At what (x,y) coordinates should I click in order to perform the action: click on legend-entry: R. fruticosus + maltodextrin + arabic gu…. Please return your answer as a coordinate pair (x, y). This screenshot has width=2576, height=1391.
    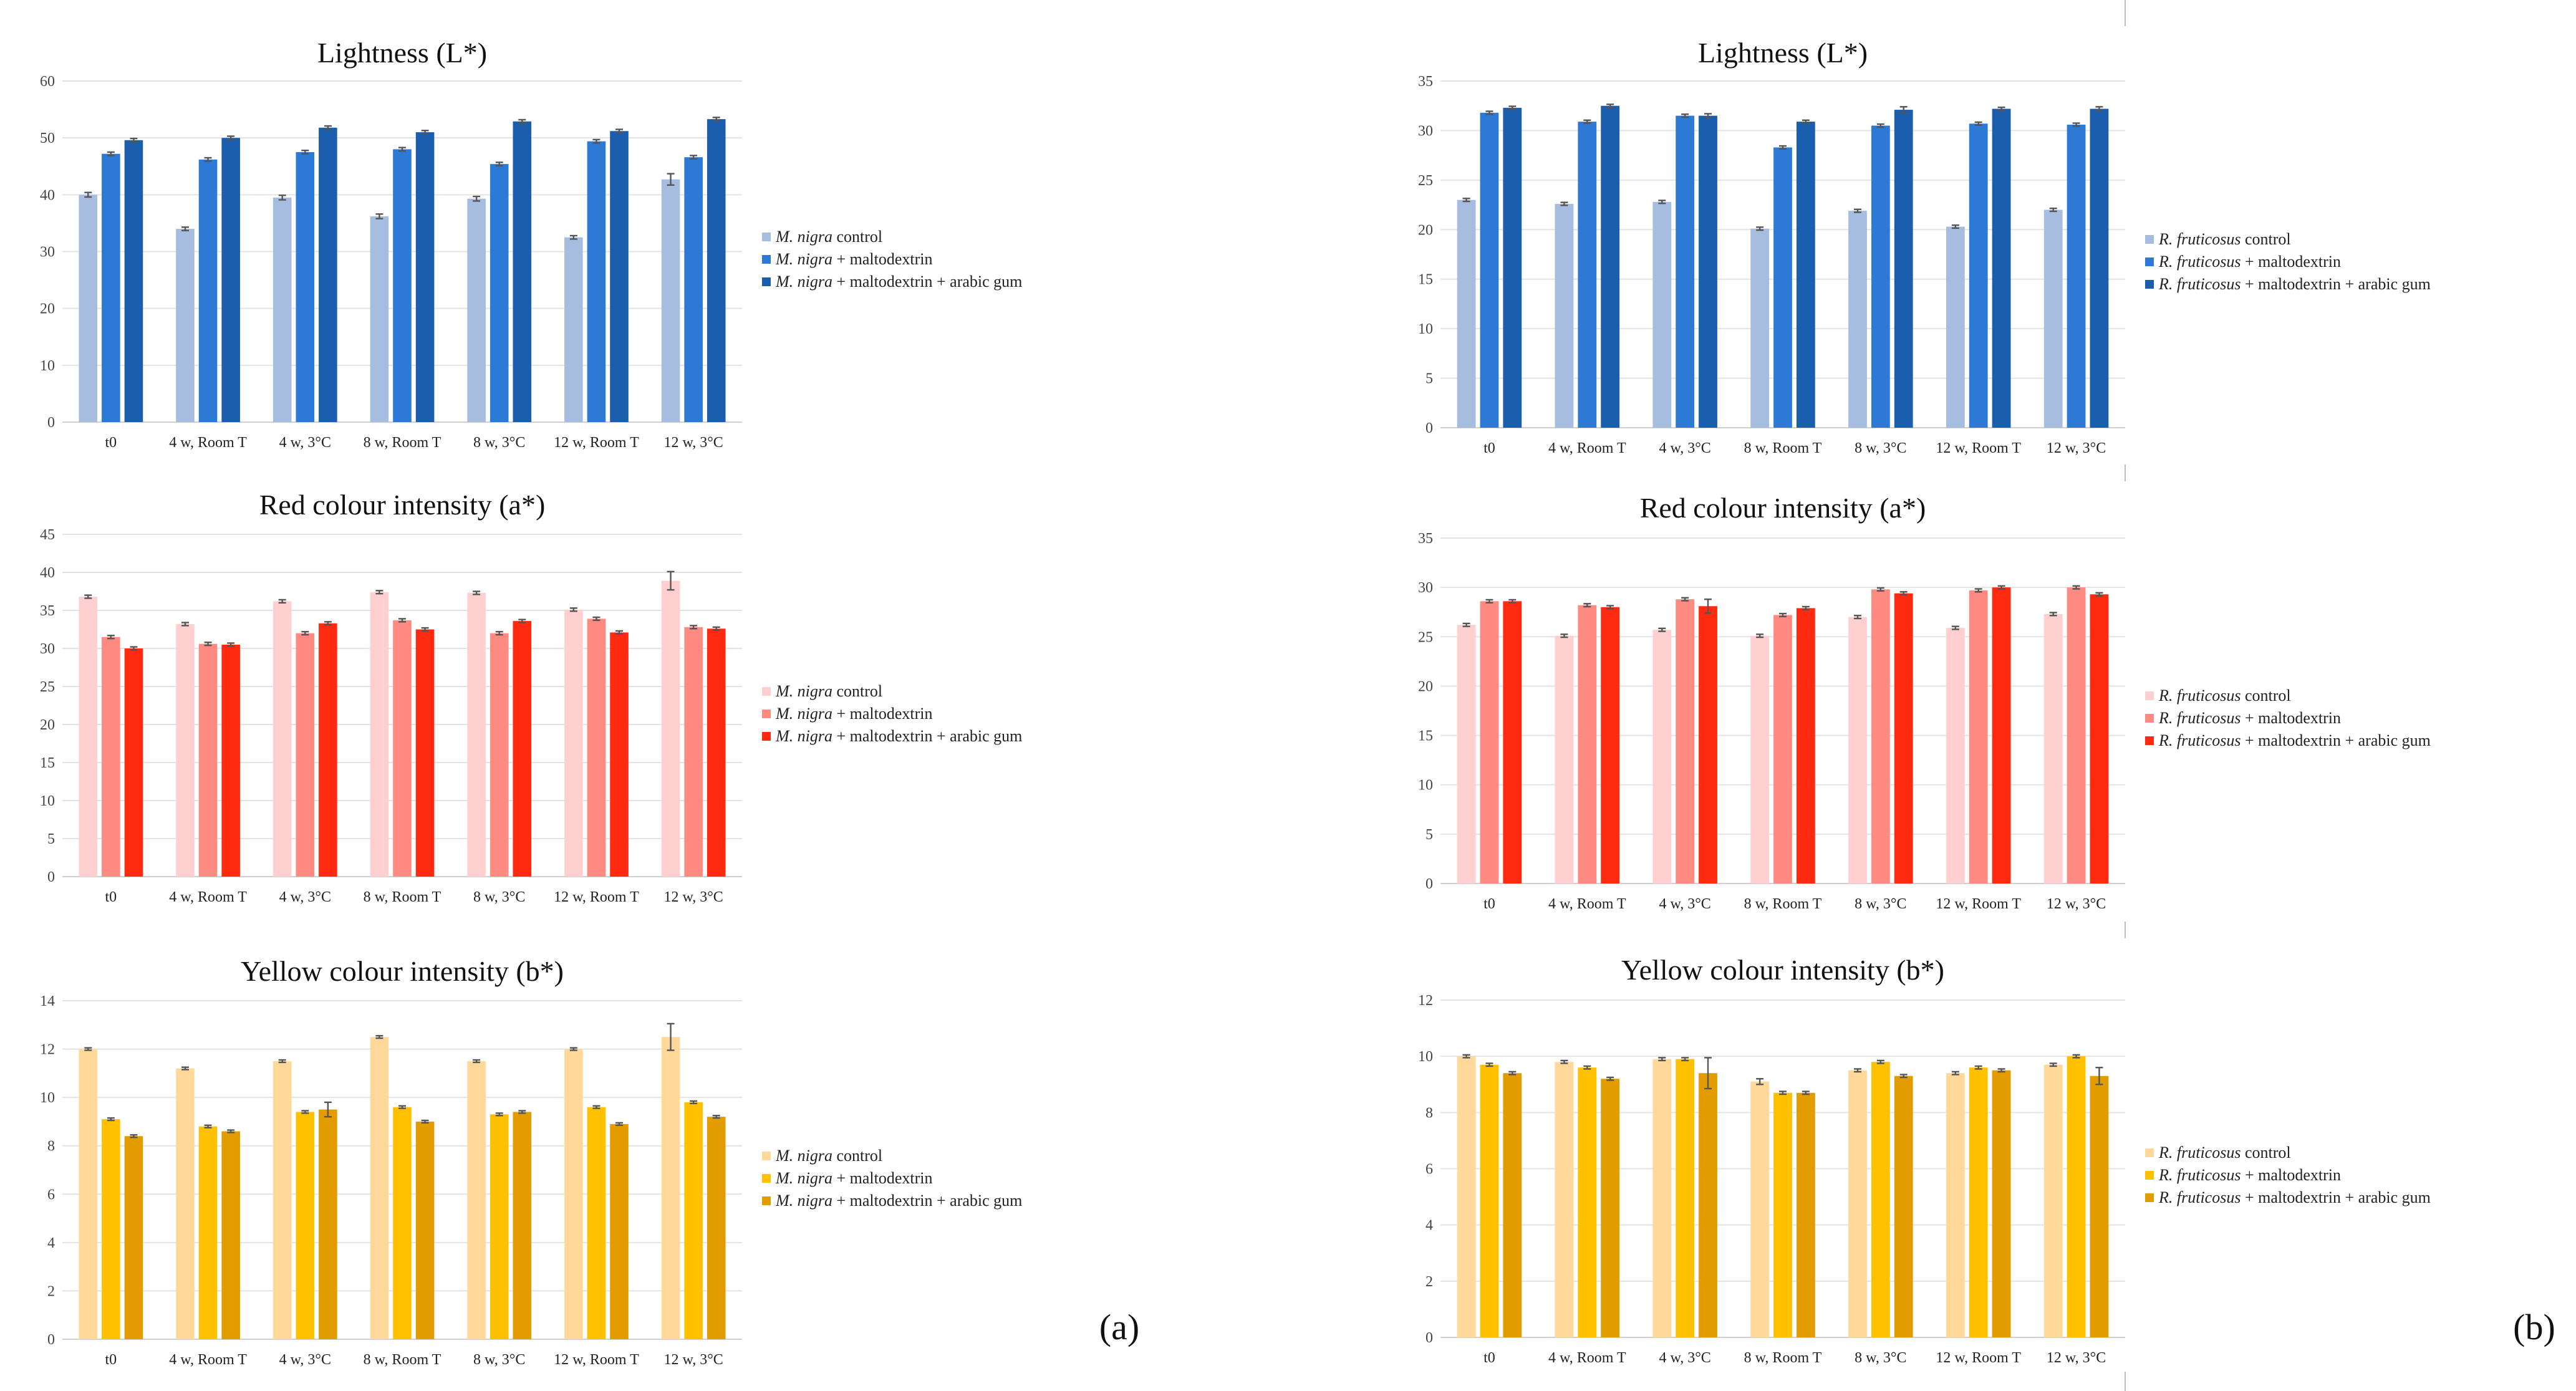
    Looking at the image, I should click on (2294, 1197).